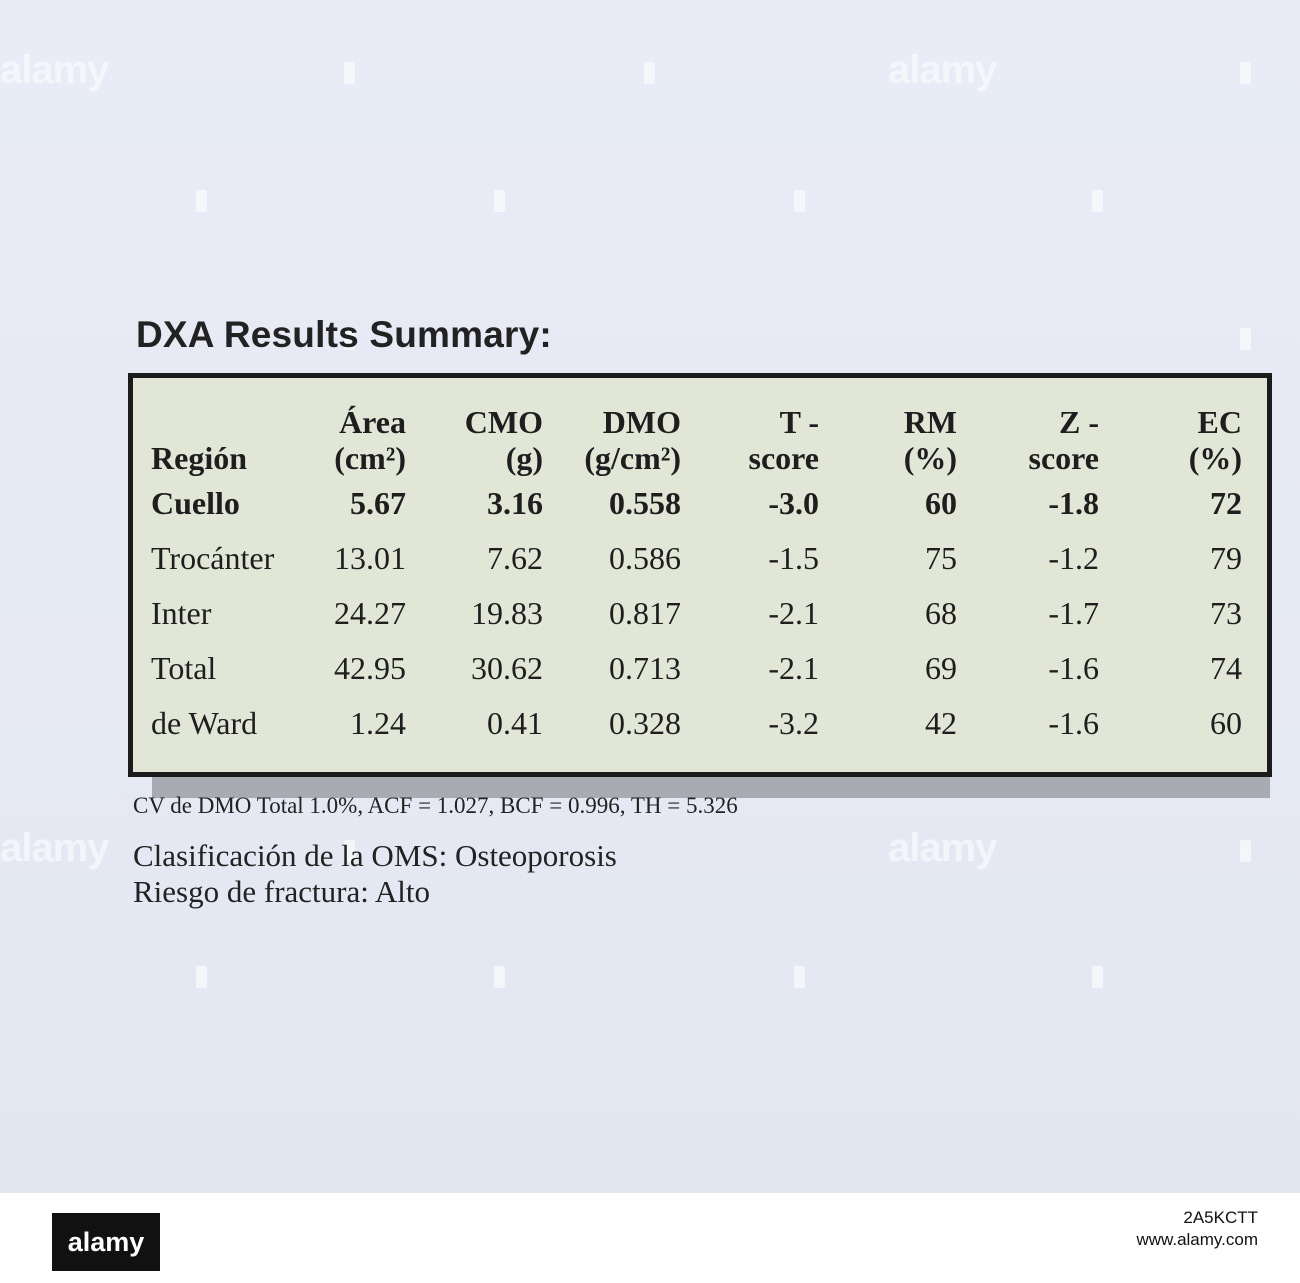  Describe the element at coordinates (941, 558) in the screenshot. I see `cell-rm: 75` at that location.